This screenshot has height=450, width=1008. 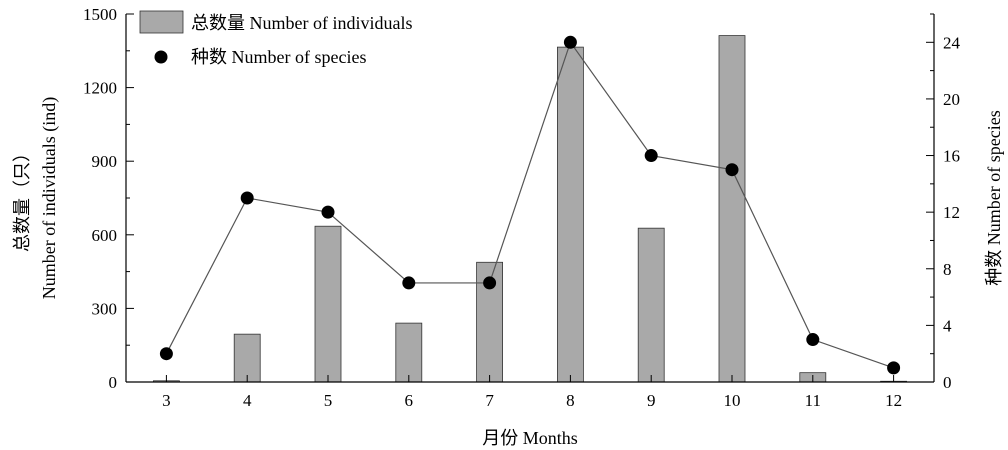 What do you see at coordinates (247, 400) in the screenshot?
I see `x-tick-label: 4` at bounding box center [247, 400].